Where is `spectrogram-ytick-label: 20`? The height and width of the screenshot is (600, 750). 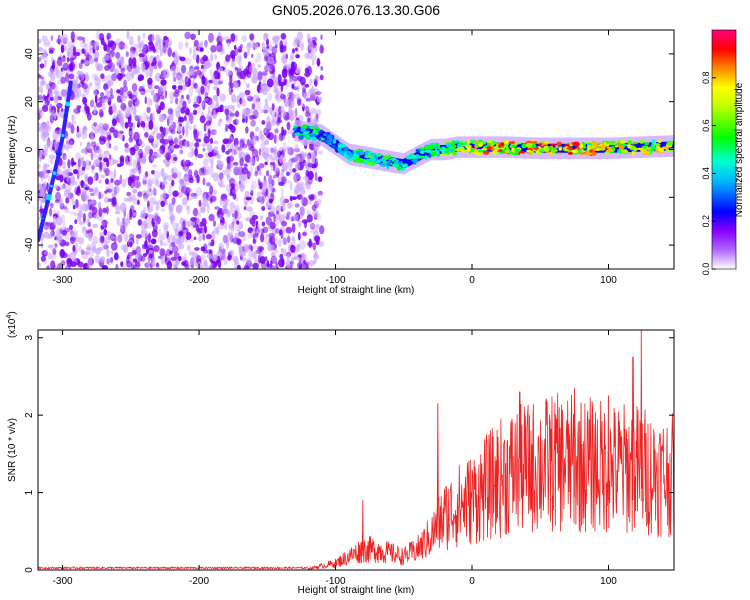 spectrogram-ytick-label: 20 is located at coordinates (29, 102).